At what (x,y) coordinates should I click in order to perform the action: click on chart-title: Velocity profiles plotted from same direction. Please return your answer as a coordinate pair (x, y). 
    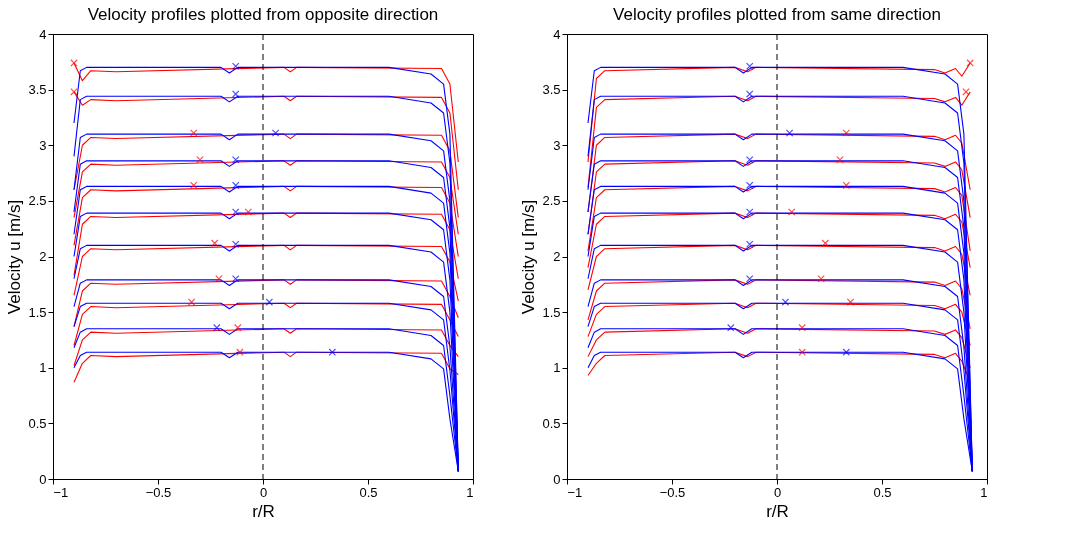
    Looking at the image, I should click on (777, 14).